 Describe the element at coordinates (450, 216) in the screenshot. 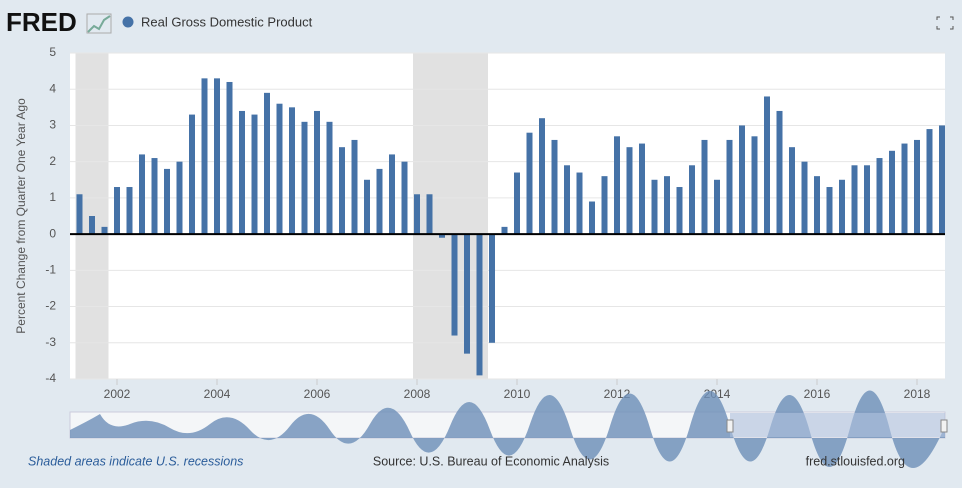

I see `recession-band` at that location.